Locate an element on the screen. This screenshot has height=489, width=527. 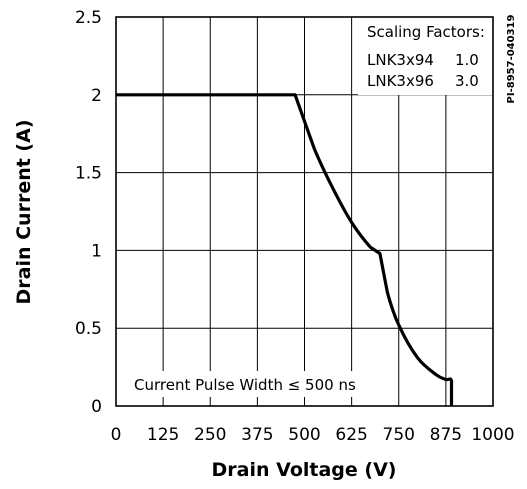
x-tick-label: 750 is located at coordinates (399, 435).